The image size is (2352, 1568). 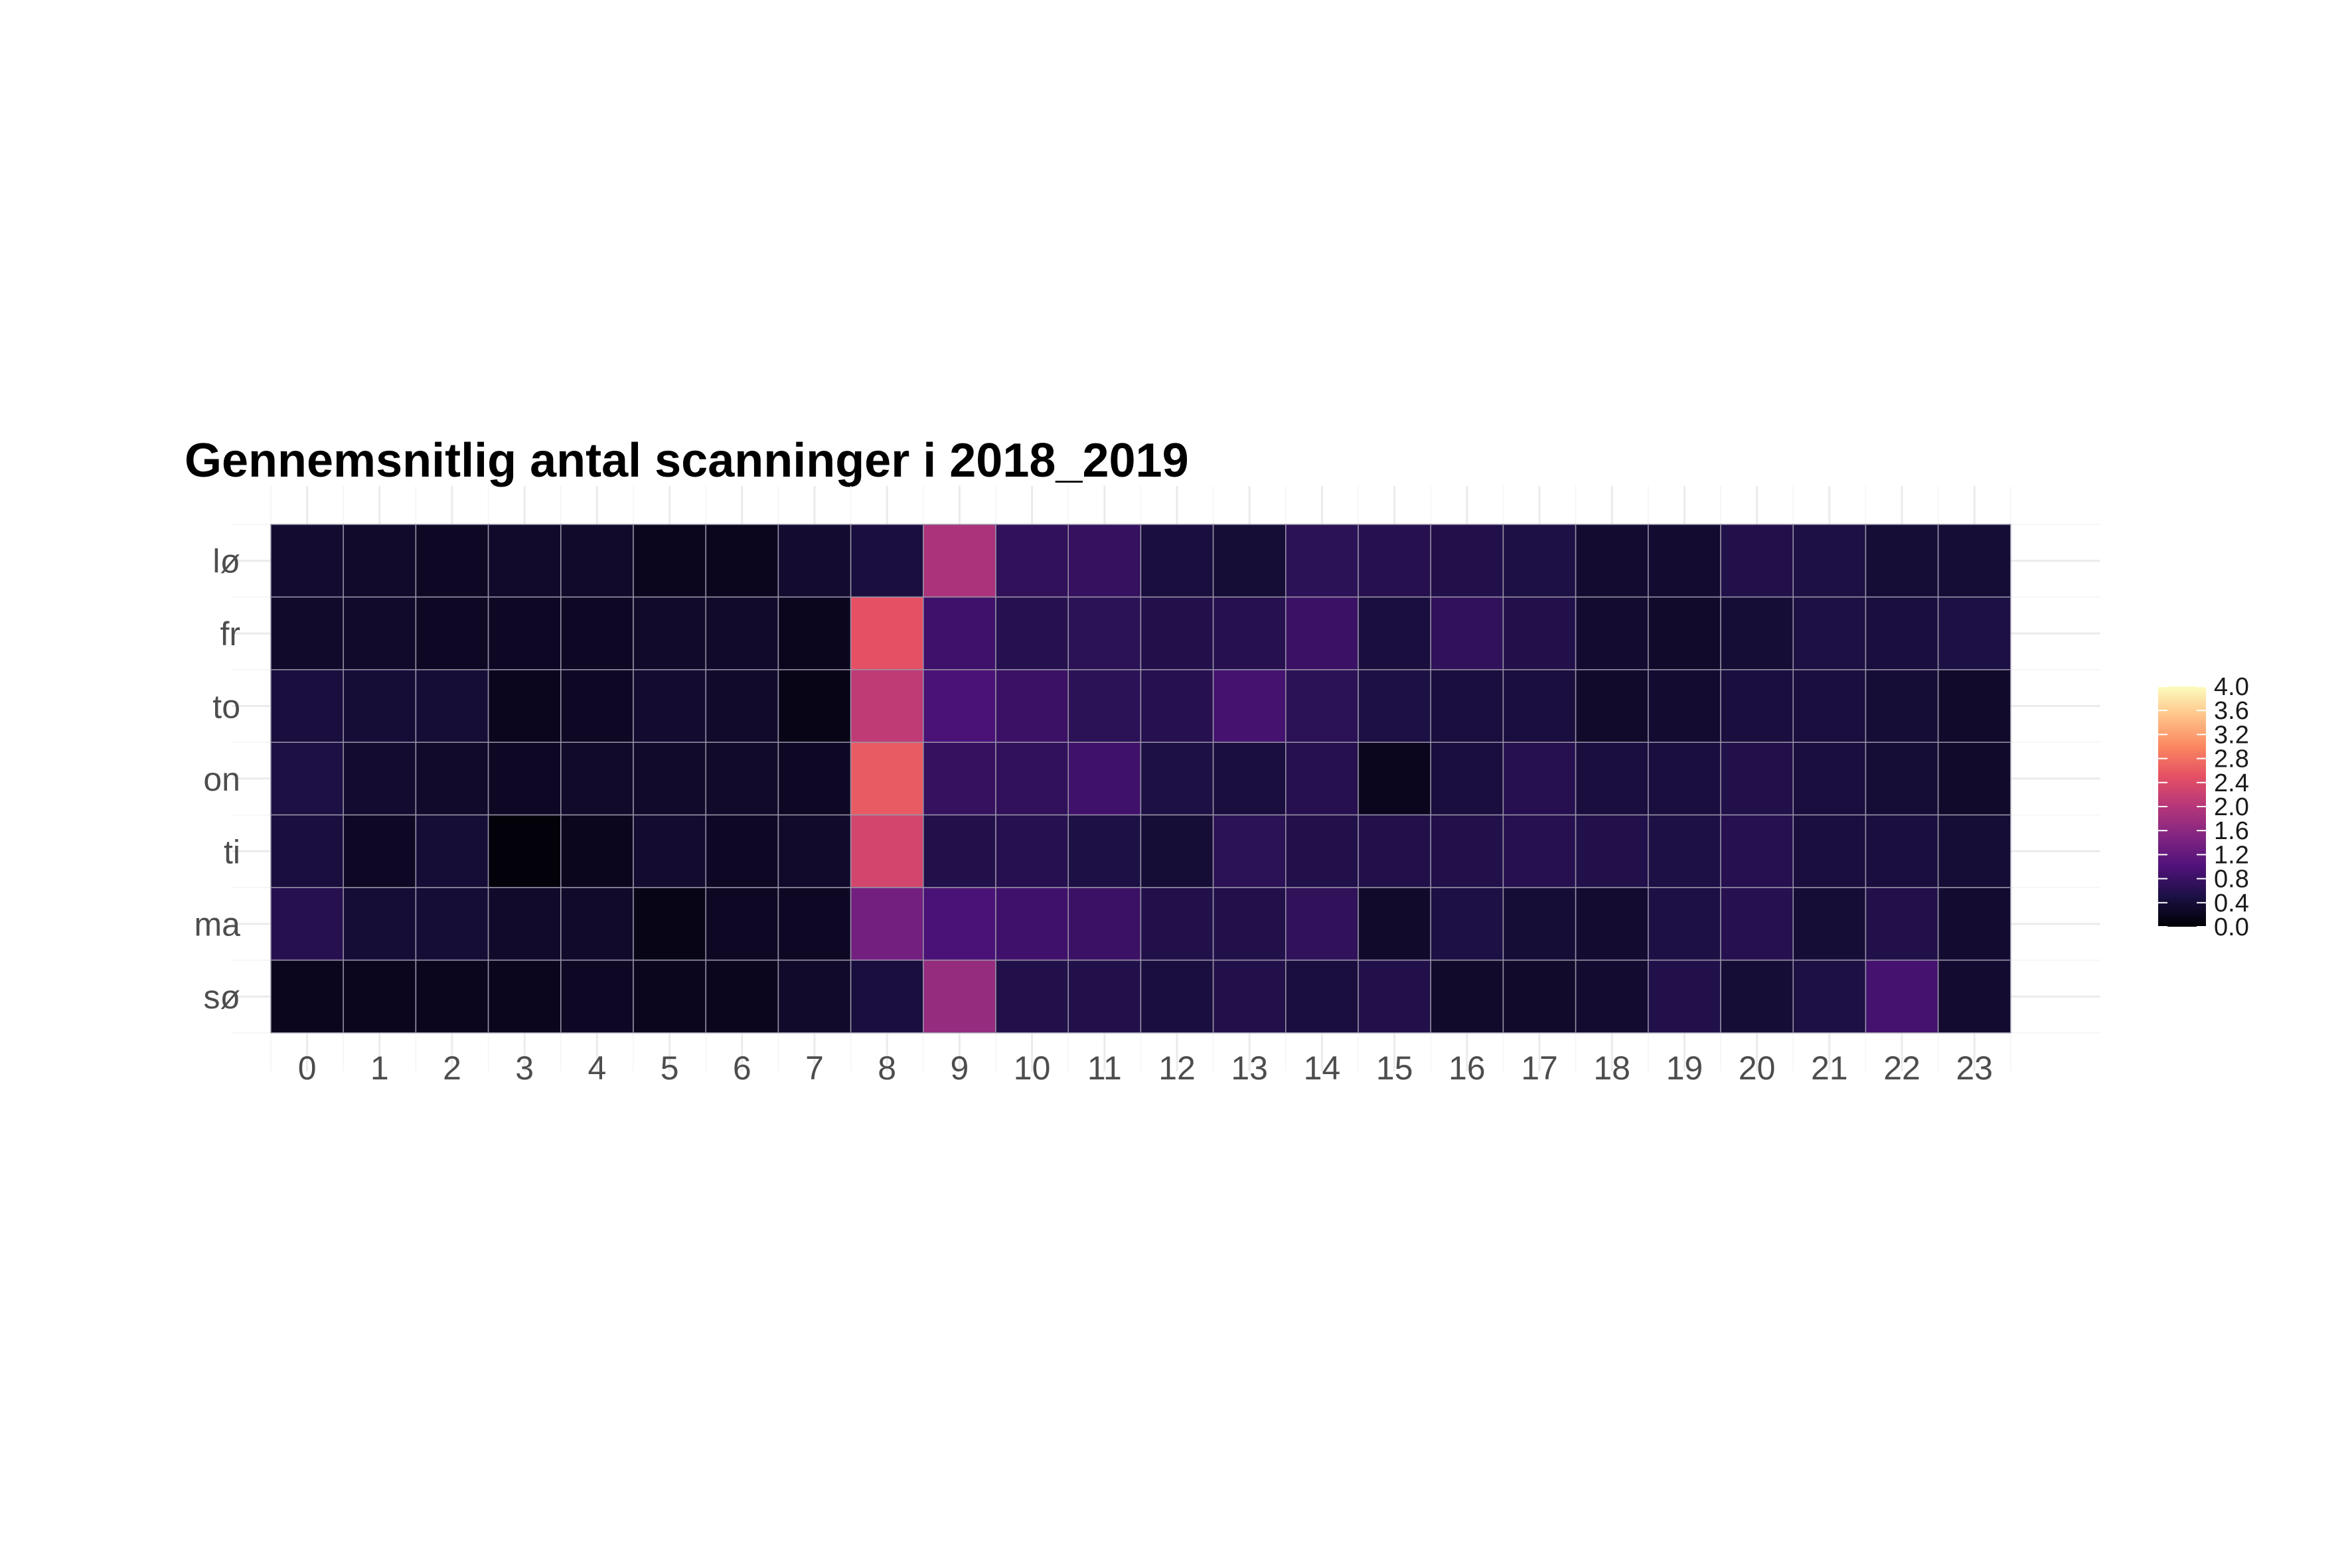 I want to click on x-tick-label: 2, so click(x=452, y=1069).